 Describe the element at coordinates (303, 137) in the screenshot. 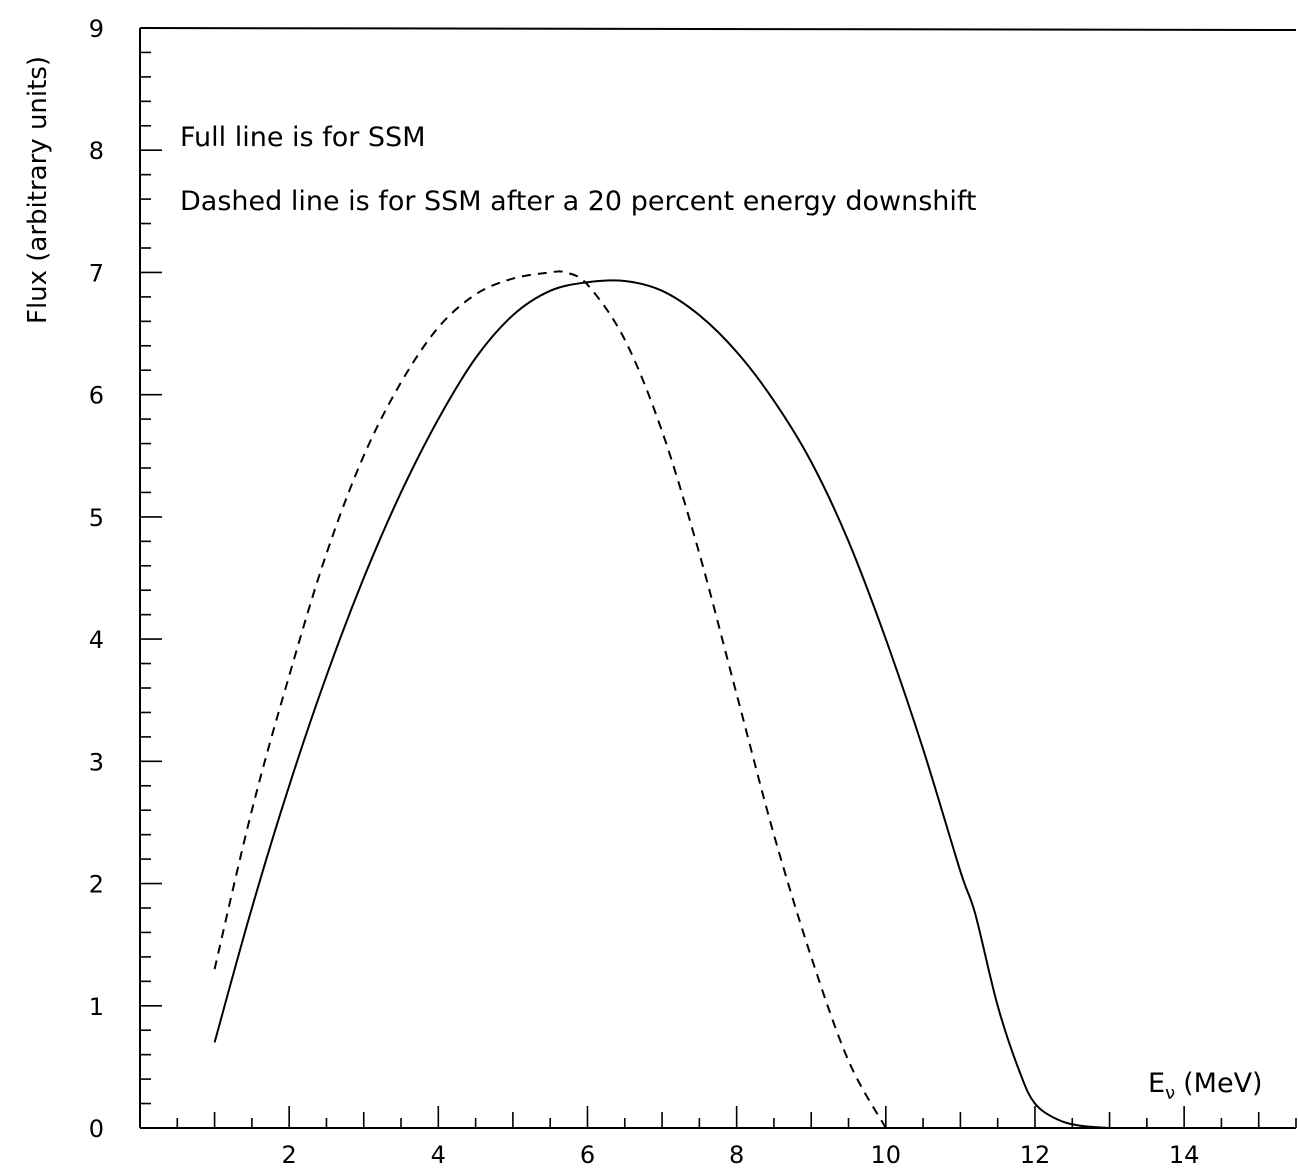

I see `annotation-full-line: Full line is for SSM` at that location.